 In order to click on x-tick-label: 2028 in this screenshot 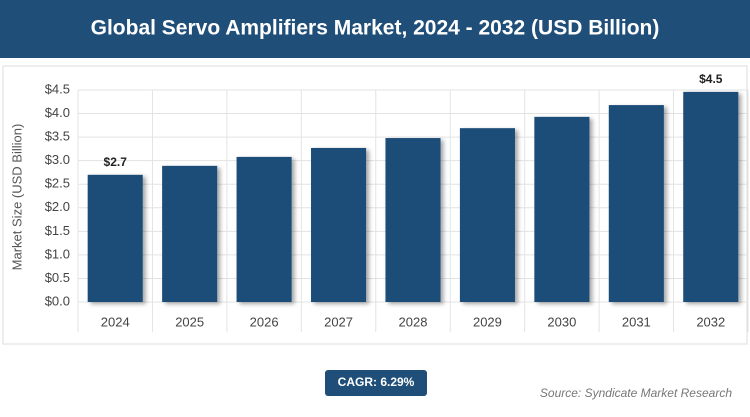, I will do `click(413, 321)`.